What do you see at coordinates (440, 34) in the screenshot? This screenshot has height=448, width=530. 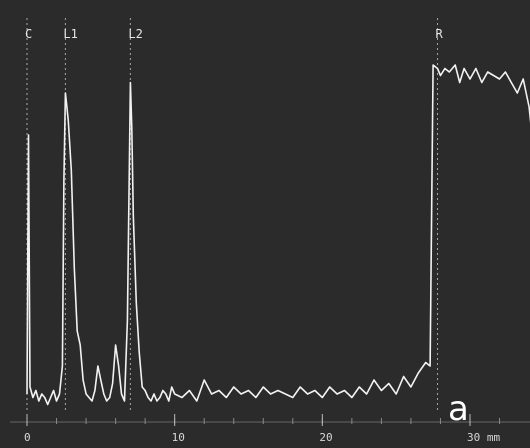 I see `marker-label-r: R` at bounding box center [440, 34].